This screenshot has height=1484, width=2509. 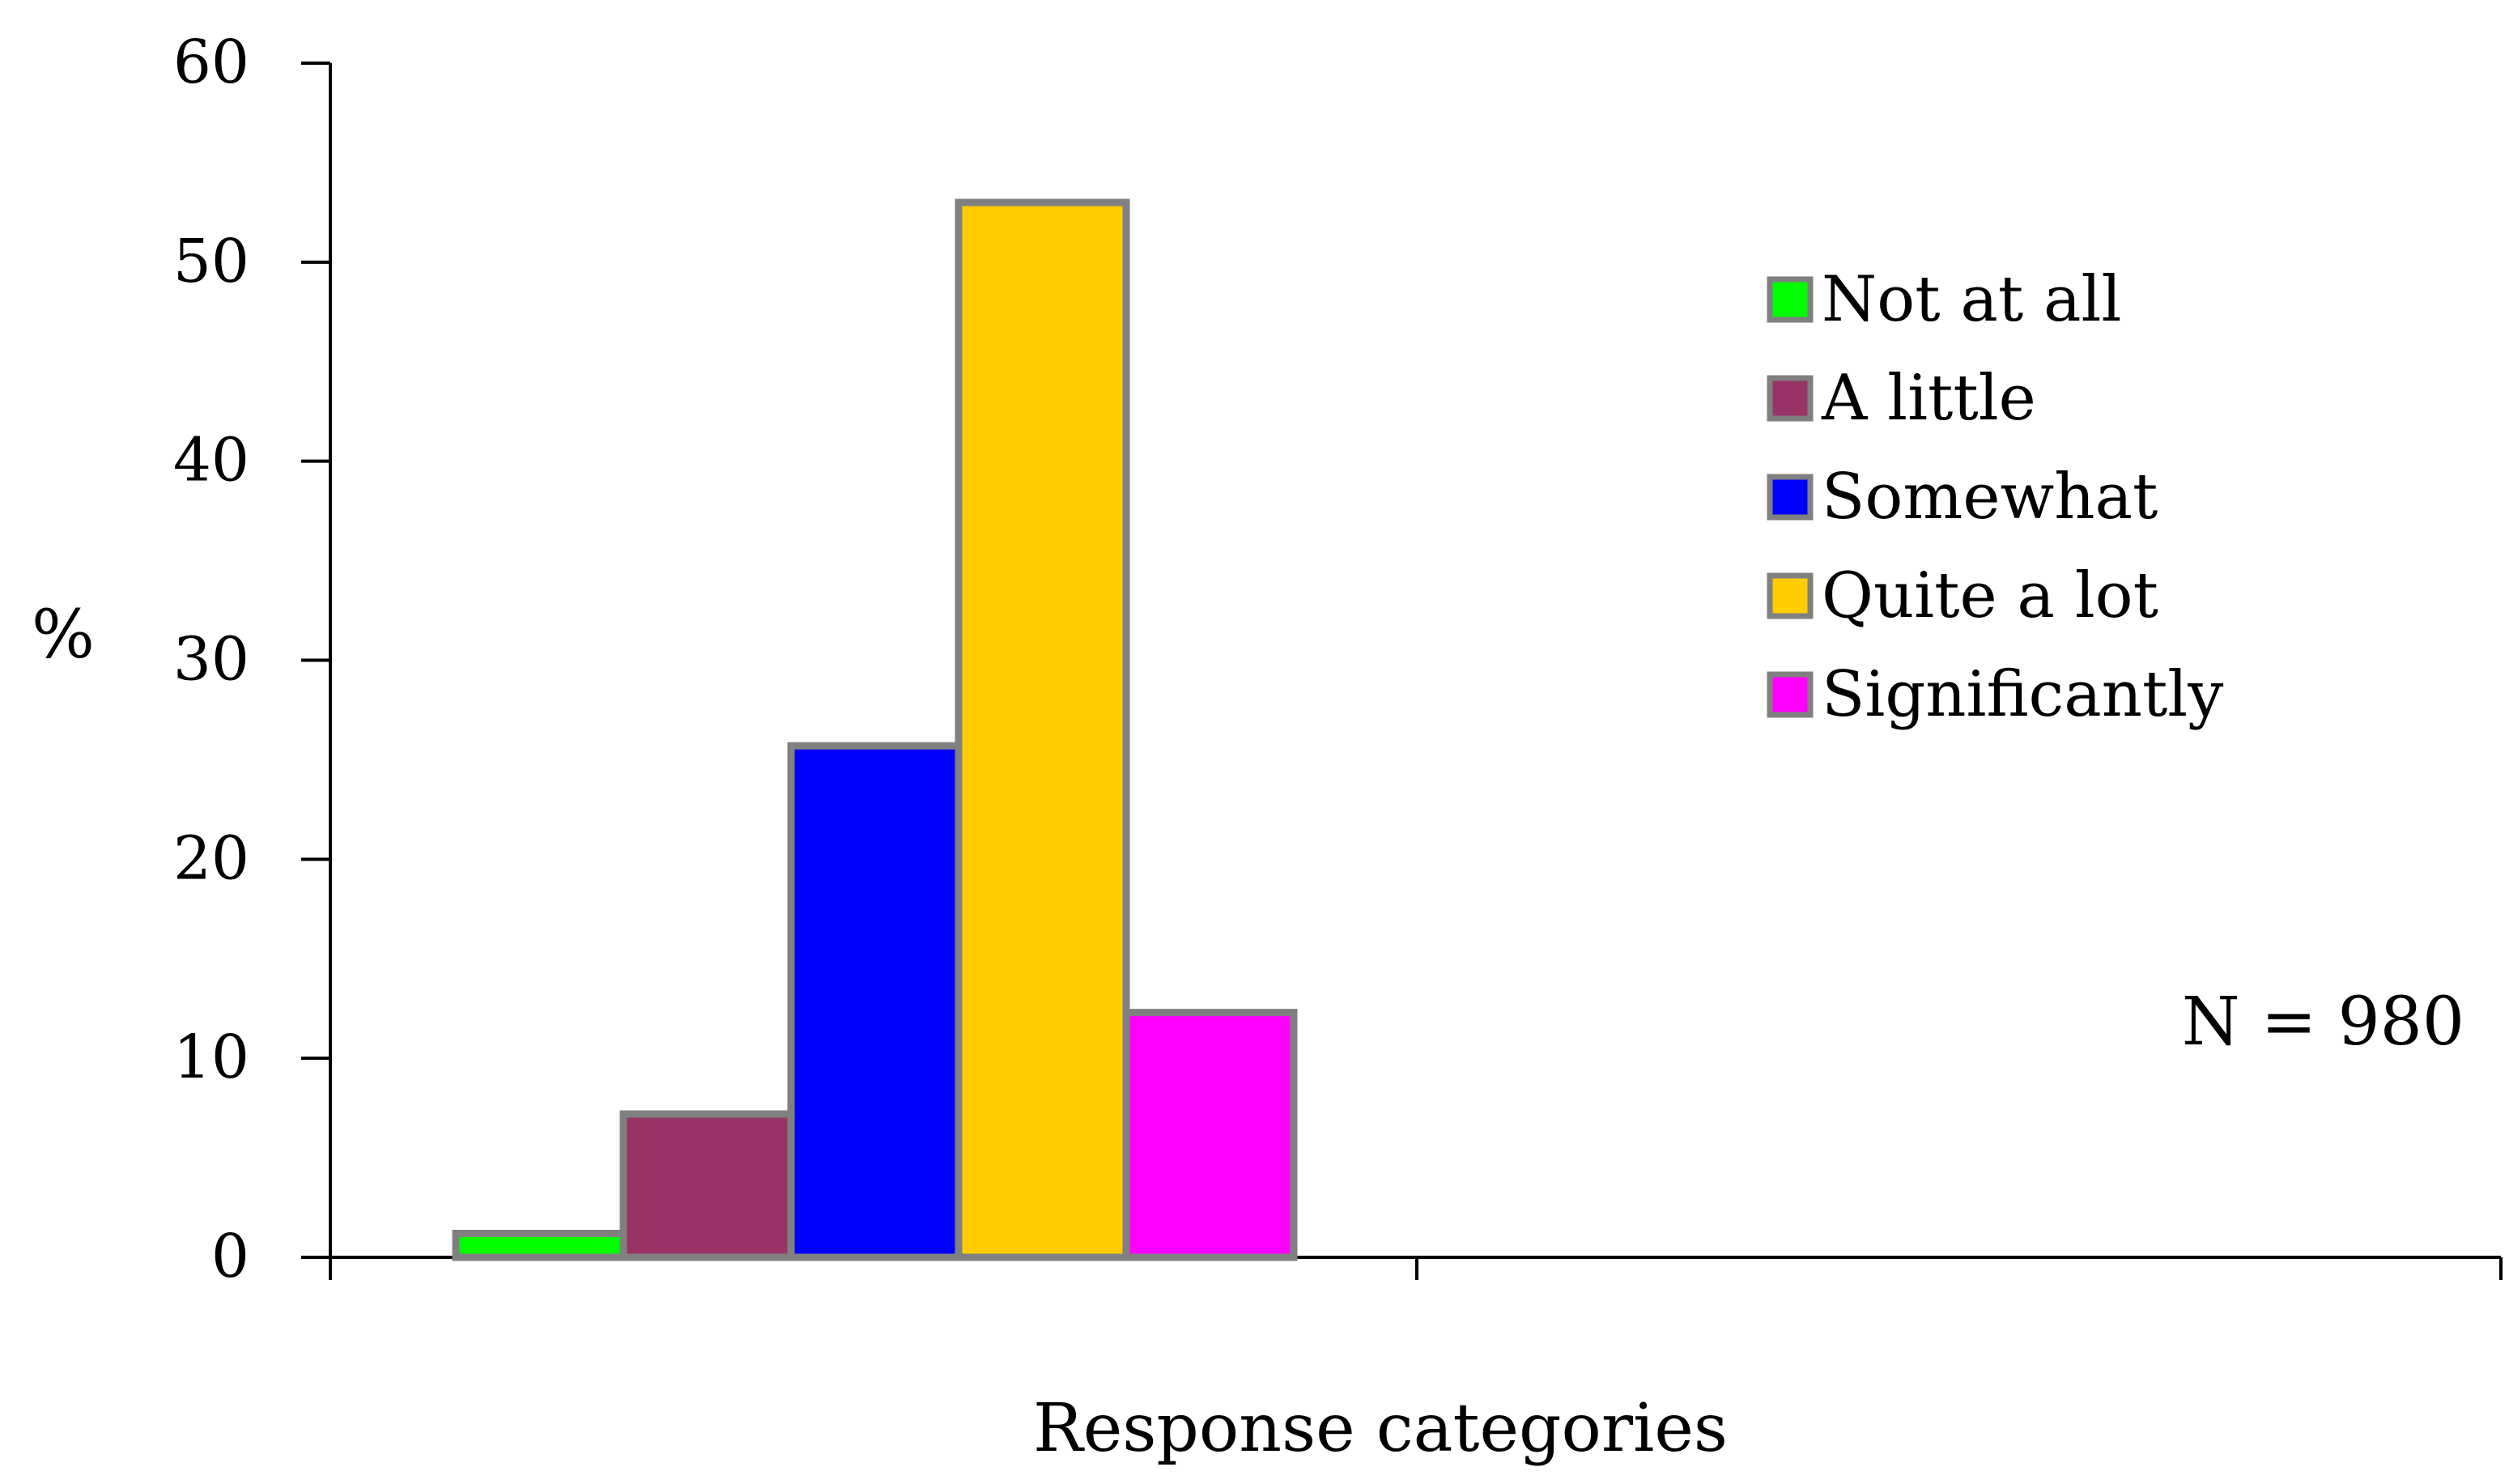 What do you see at coordinates (211, 63) in the screenshot?
I see `y-tick-label: 60` at bounding box center [211, 63].